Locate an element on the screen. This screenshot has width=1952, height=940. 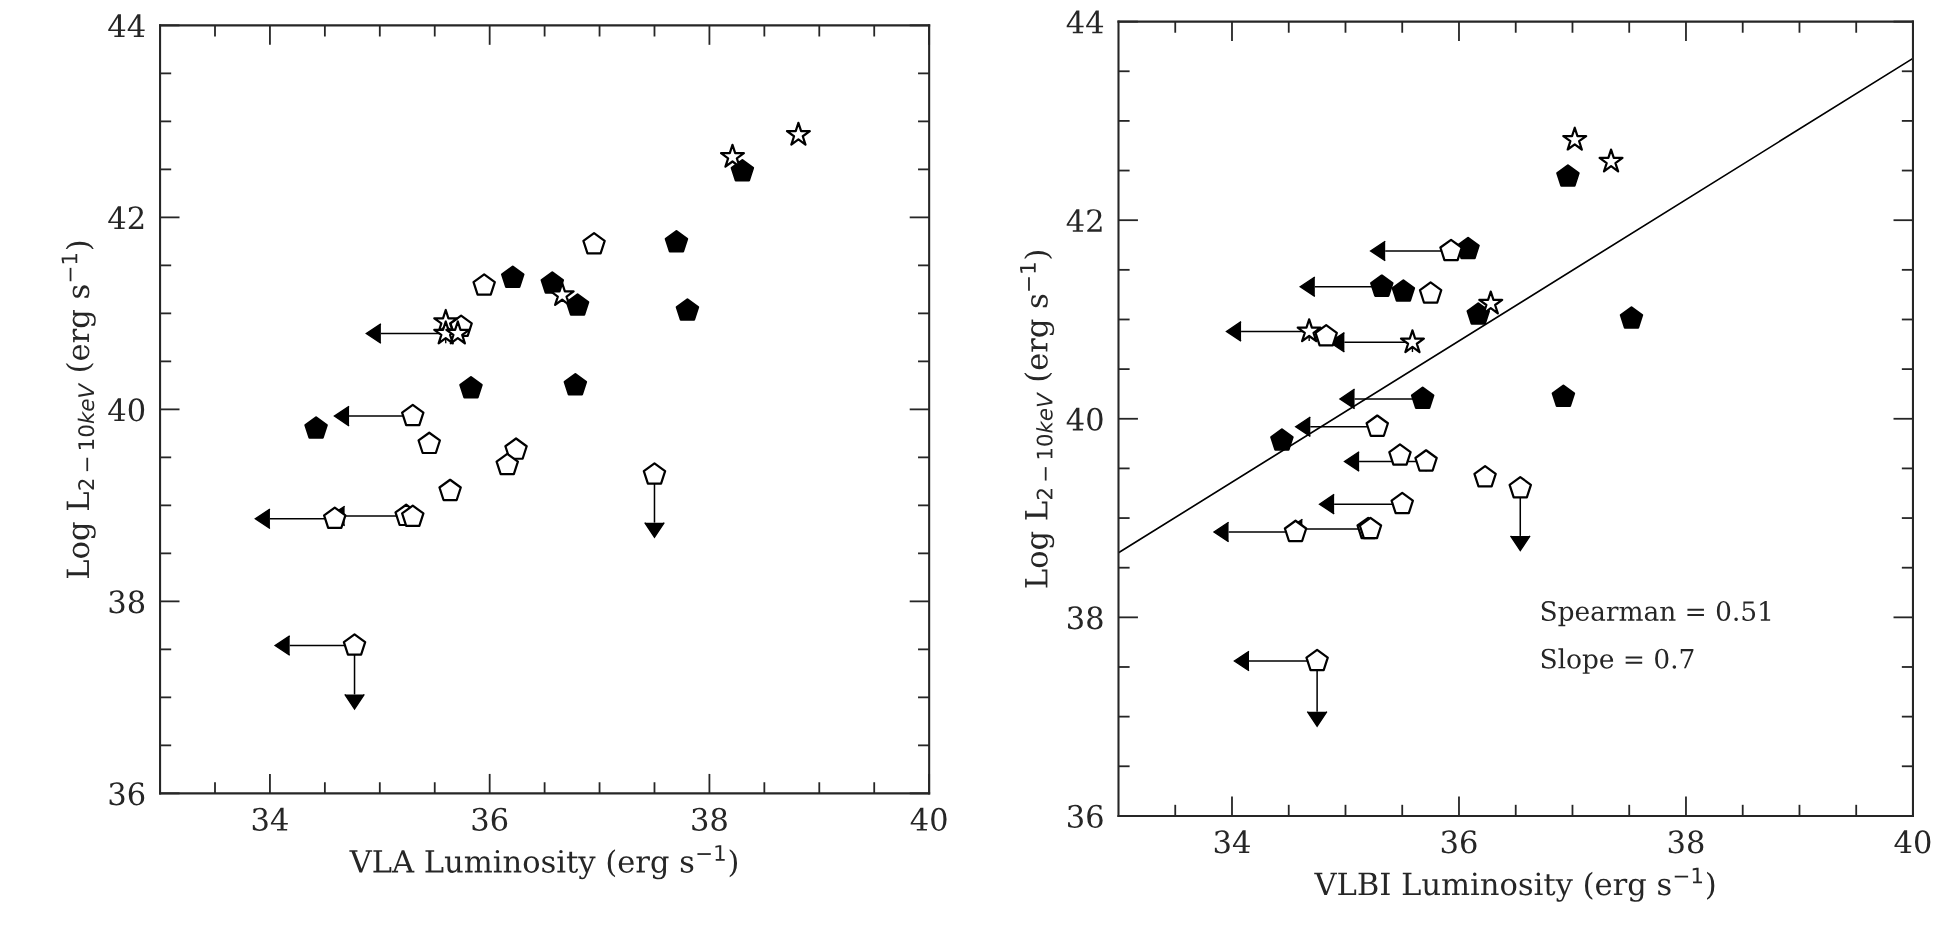
x-axis-title: VLBI Luminosity (erg s$^{−1}$) is located at coordinates (1514, 884).